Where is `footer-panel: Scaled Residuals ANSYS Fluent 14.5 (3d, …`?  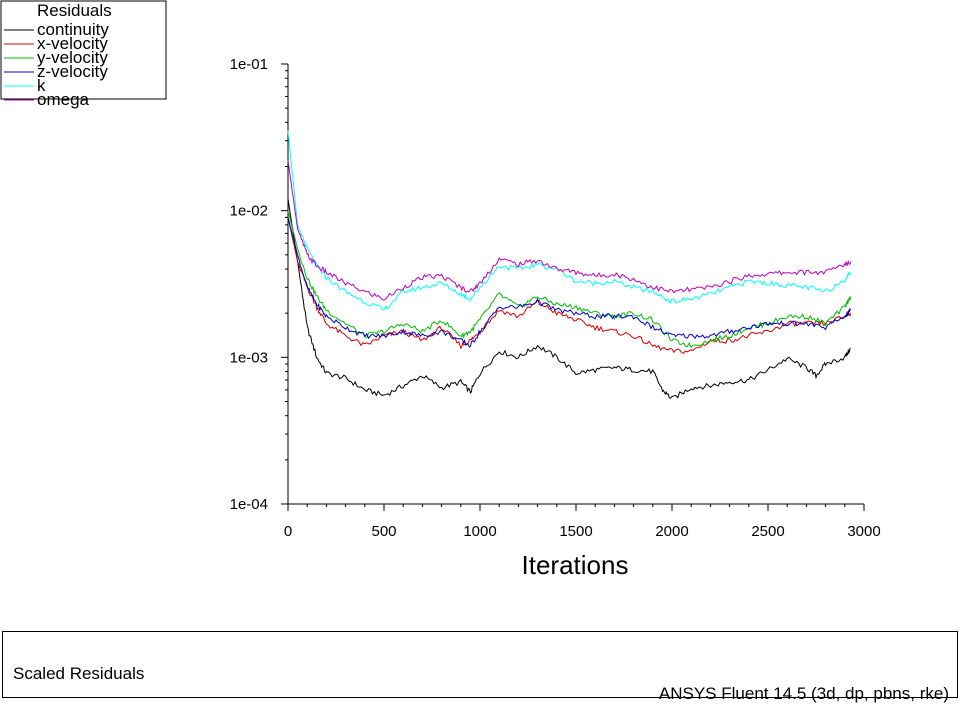 footer-panel: Scaled Residuals ANSYS Fluent 14.5 (3d, … is located at coordinates (480, 667).